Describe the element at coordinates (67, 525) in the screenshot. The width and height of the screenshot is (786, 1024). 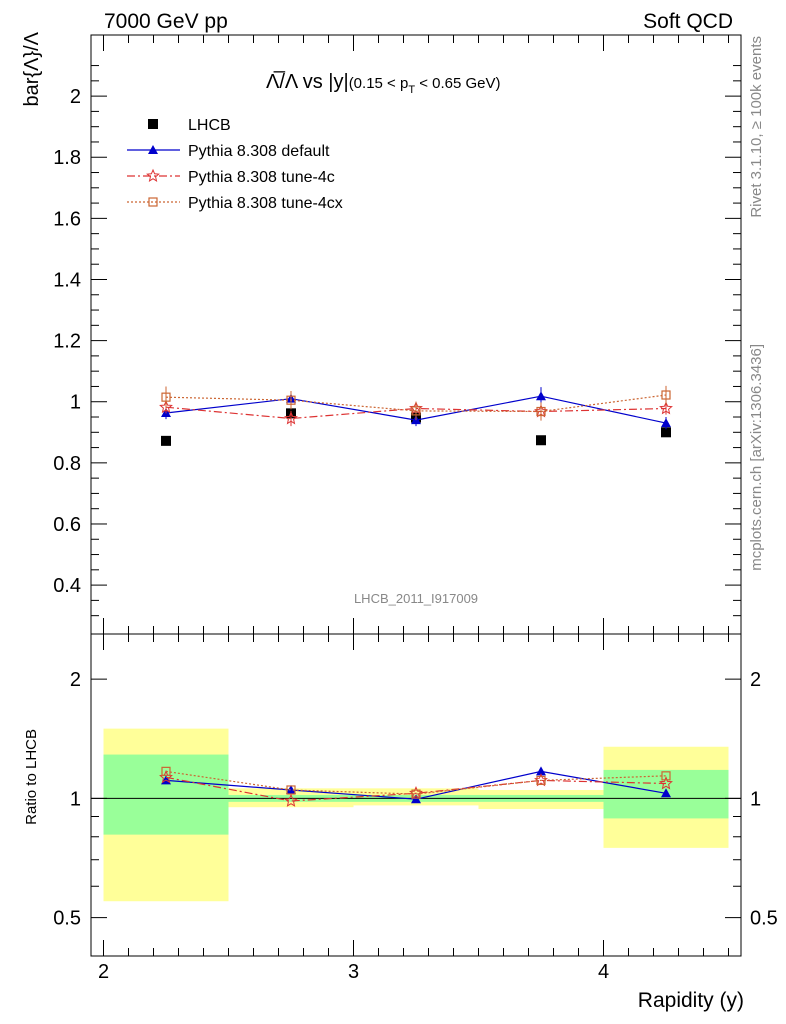
I see `main-ytick-label: 0.6` at that location.